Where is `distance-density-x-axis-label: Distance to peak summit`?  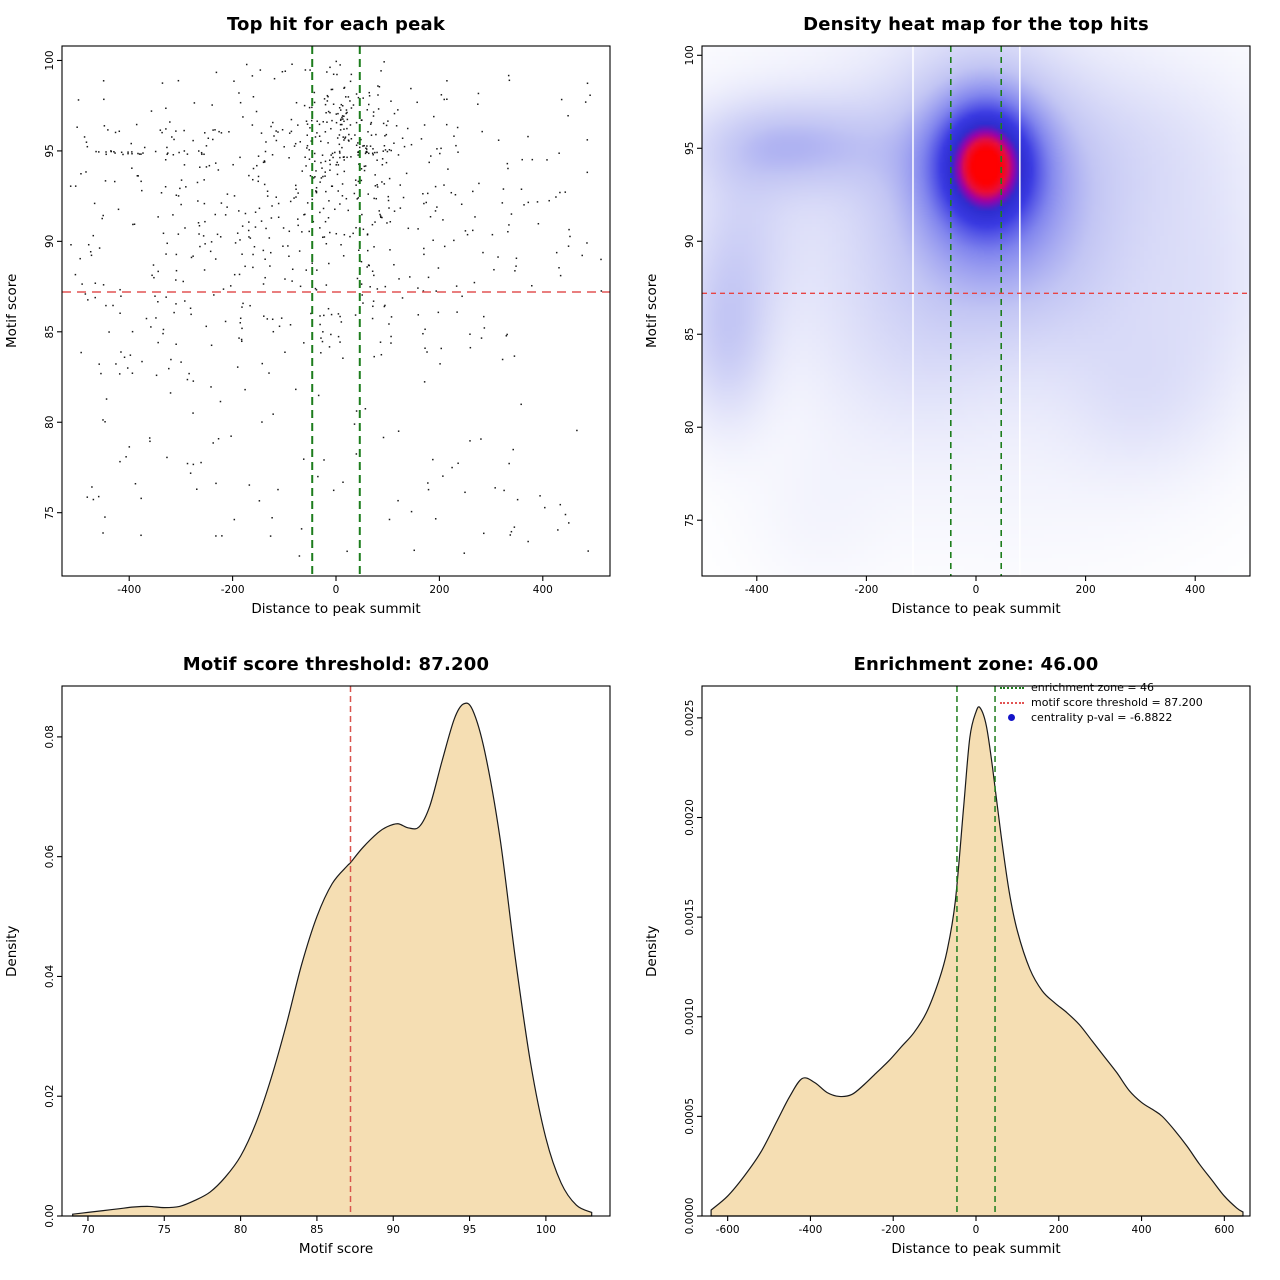 distance-density-x-axis-label: Distance to peak summit is located at coordinates (976, 1249).